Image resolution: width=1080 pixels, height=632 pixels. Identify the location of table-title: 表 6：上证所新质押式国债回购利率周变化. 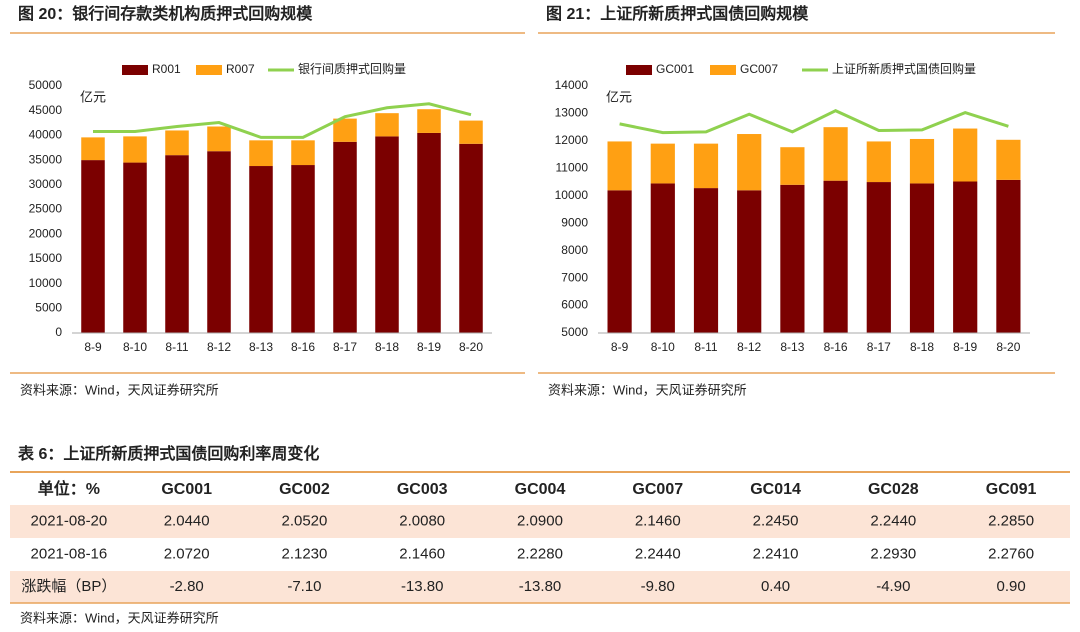
(168, 453).